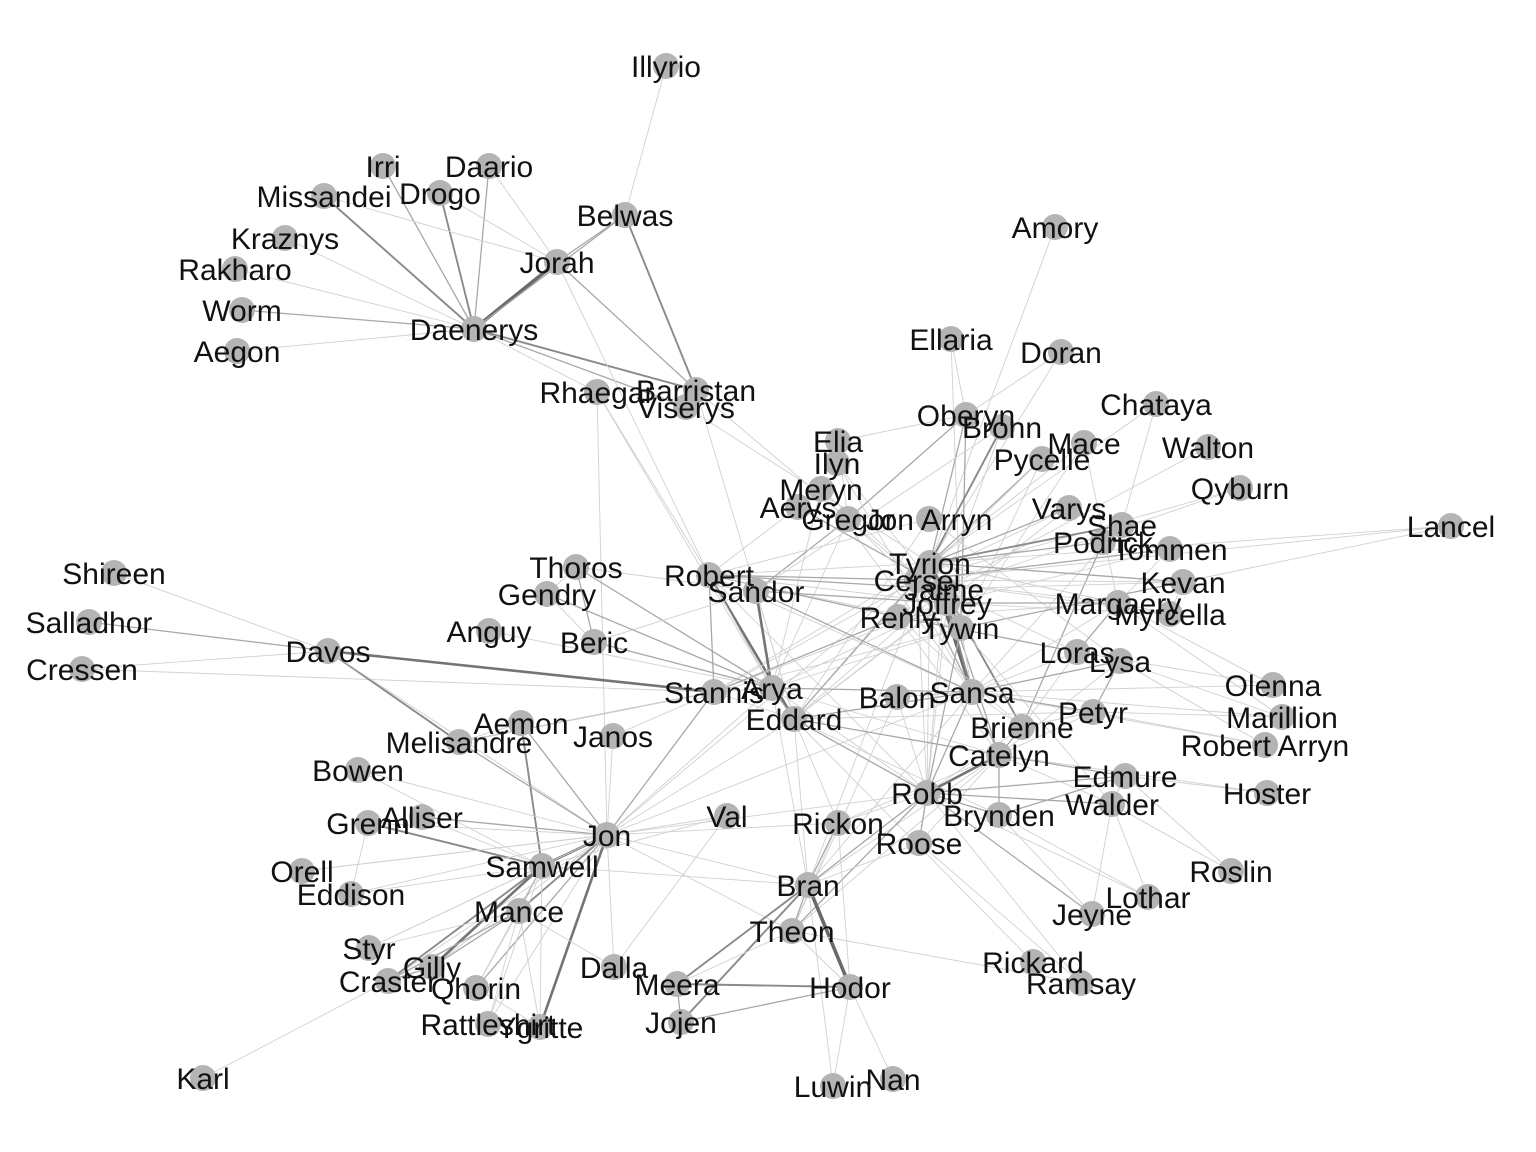 This screenshot has height=1152, width=1536. I want to click on edge-varys-tyrion, so click(999, 535).